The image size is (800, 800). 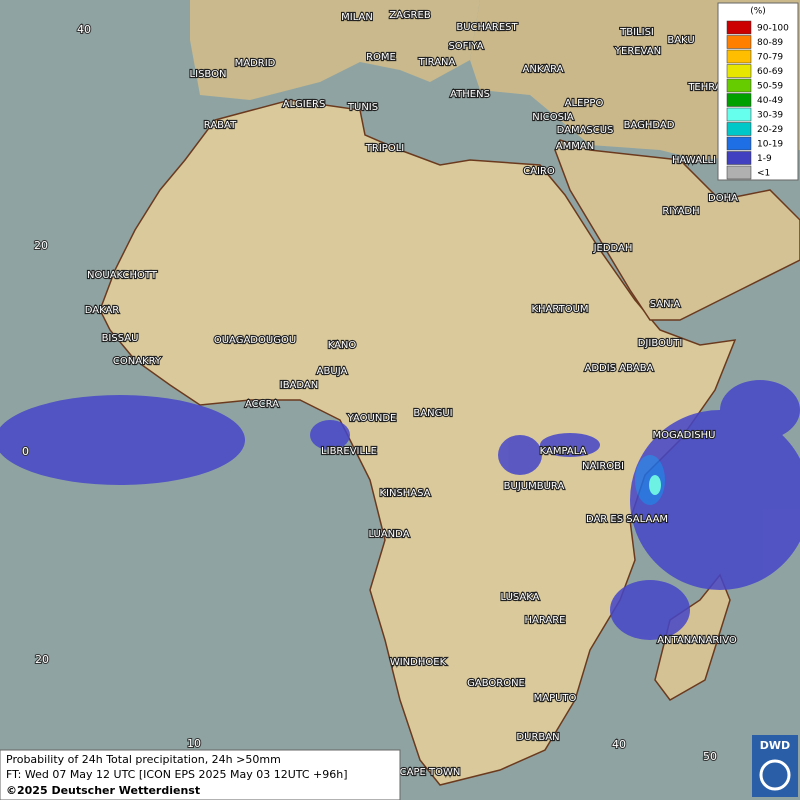 What do you see at coordinates (543, 69) in the screenshot?
I see `city-label: ANKARA` at bounding box center [543, 69].